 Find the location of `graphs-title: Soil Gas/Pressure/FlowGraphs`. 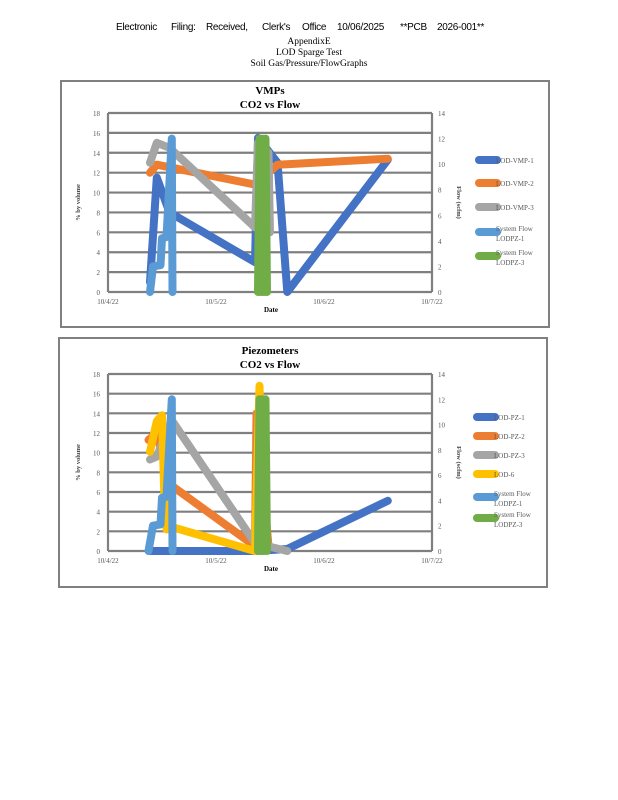

graphs-title: Soil Gas/Pressure/FlowGraphs is located at coordinates (309, 64).